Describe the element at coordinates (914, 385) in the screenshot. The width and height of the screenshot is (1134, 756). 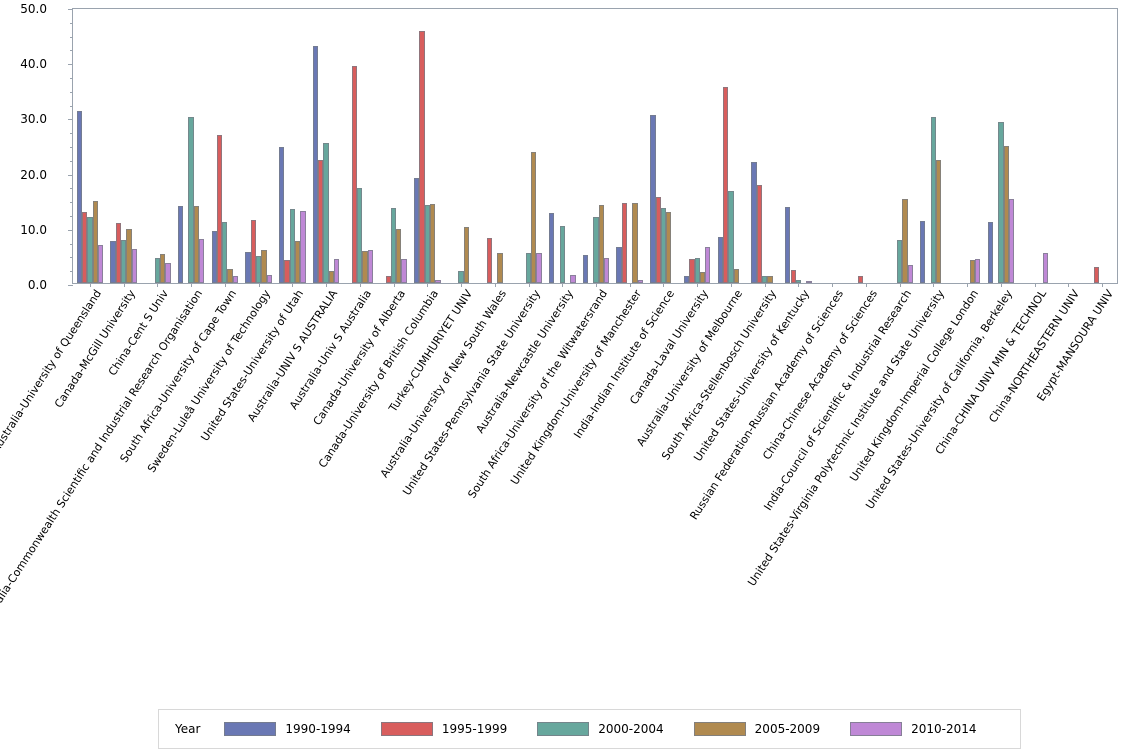
I see `x-tick-label: United Kingdom-Imperial College London` at that location.